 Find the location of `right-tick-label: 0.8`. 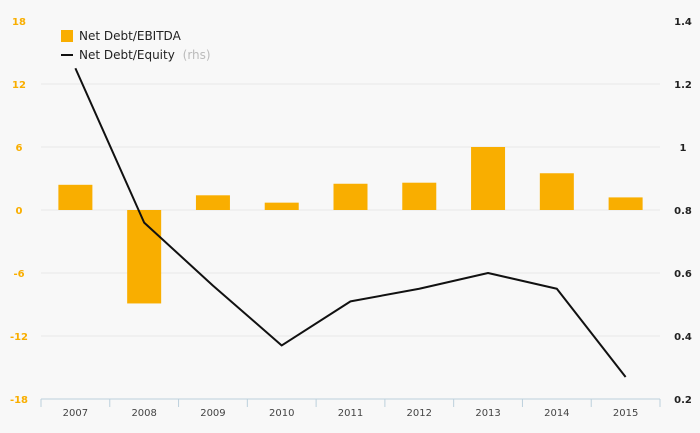

right-tick-label: 0.8 is located at coordinates (683, 211).